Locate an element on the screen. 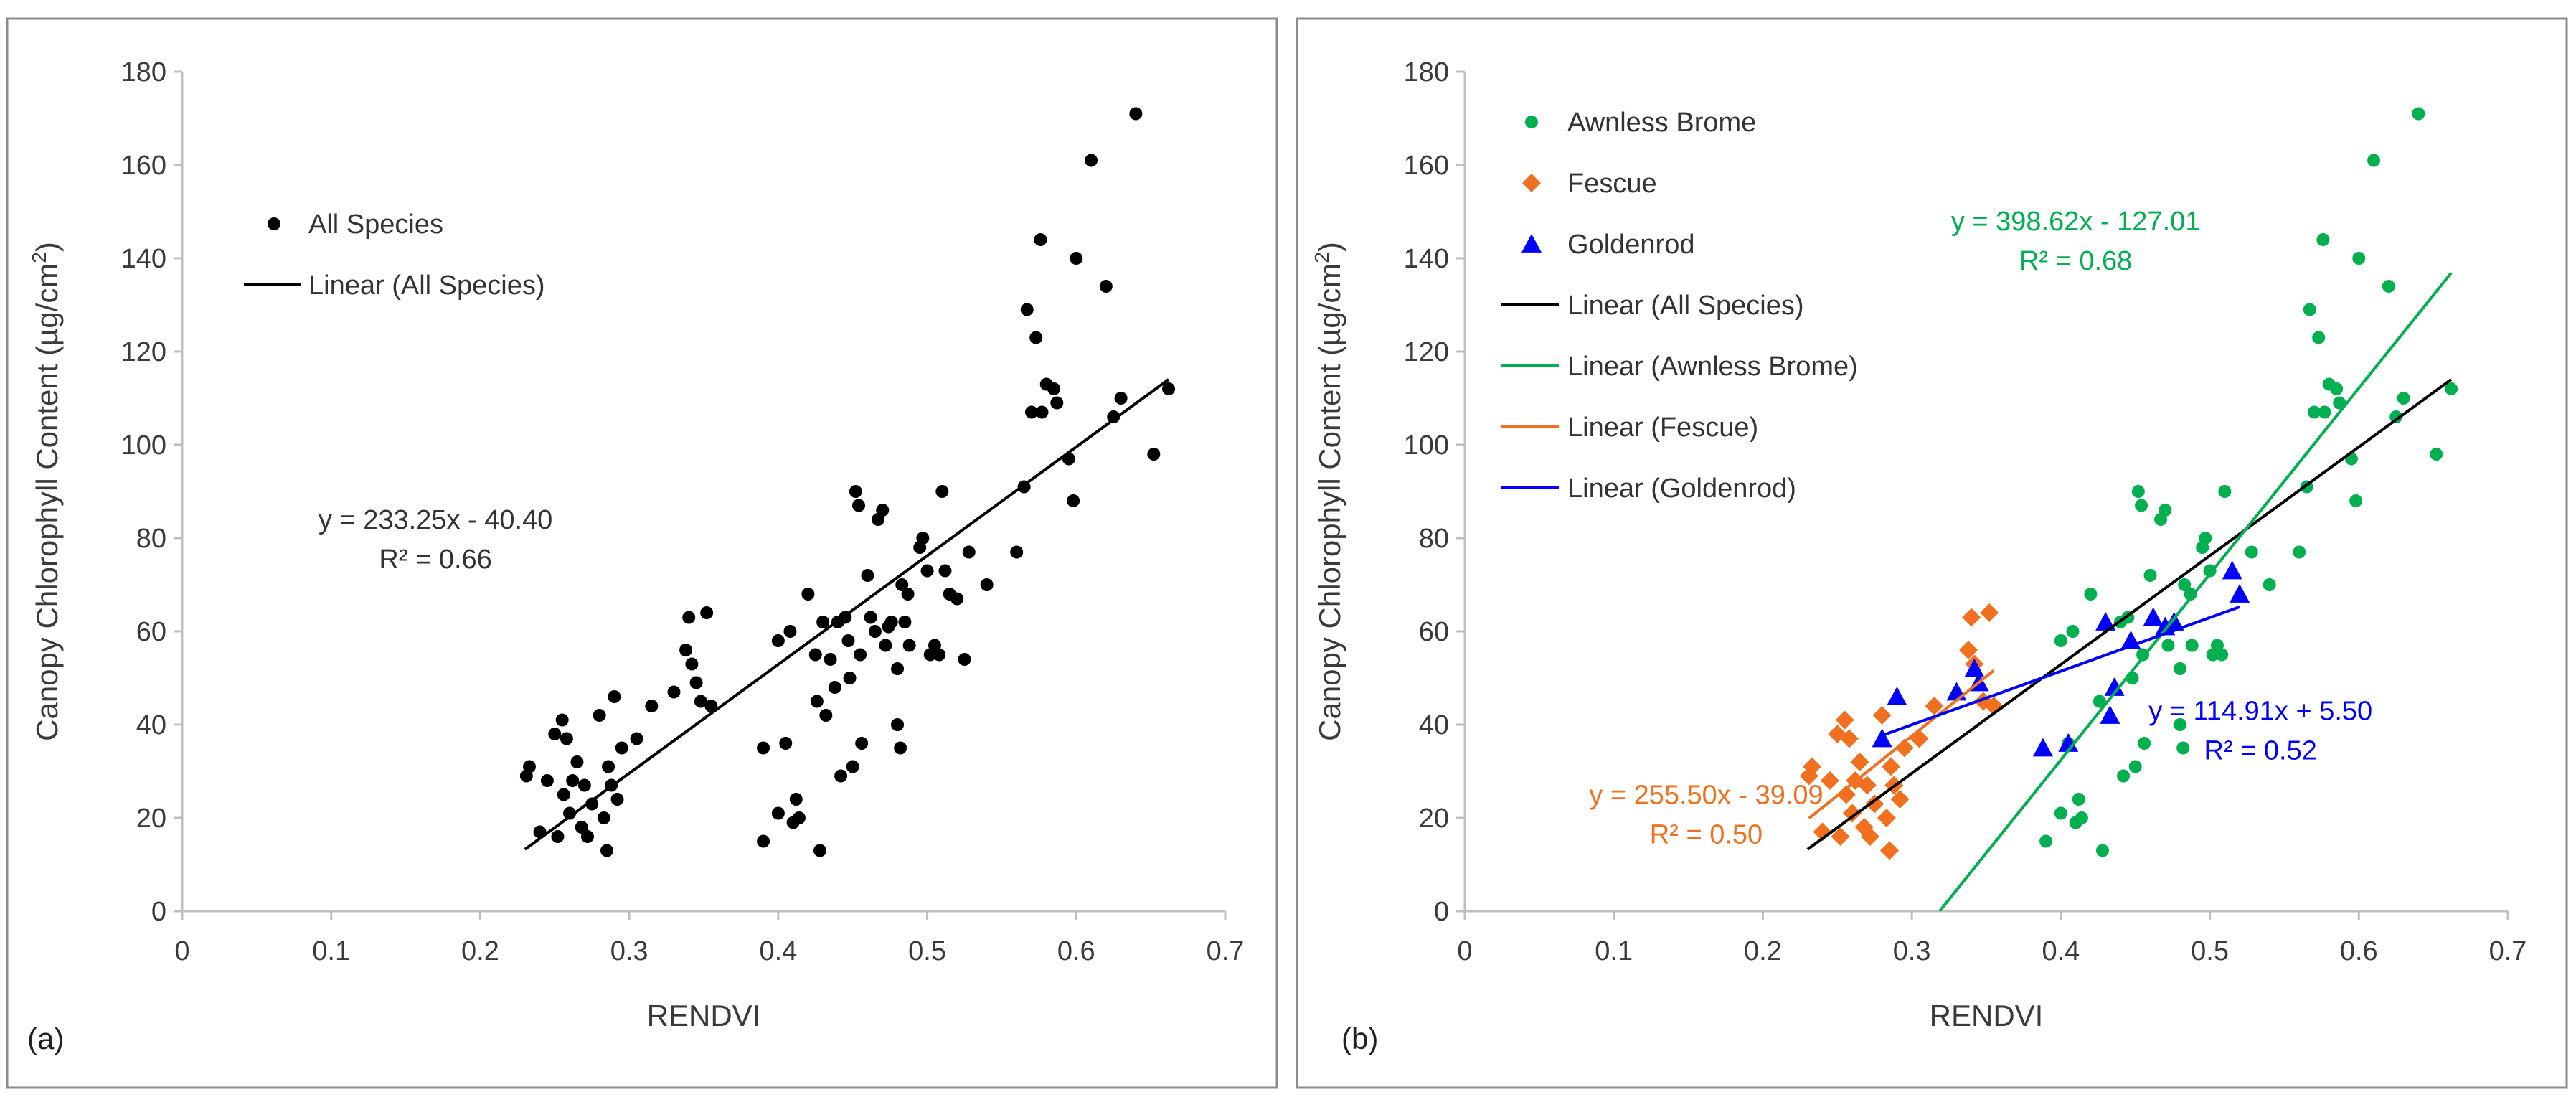 The height and width of the screenshot is (1097, 2576). legend-marker-swatch is located at coordinates (1531, 243).